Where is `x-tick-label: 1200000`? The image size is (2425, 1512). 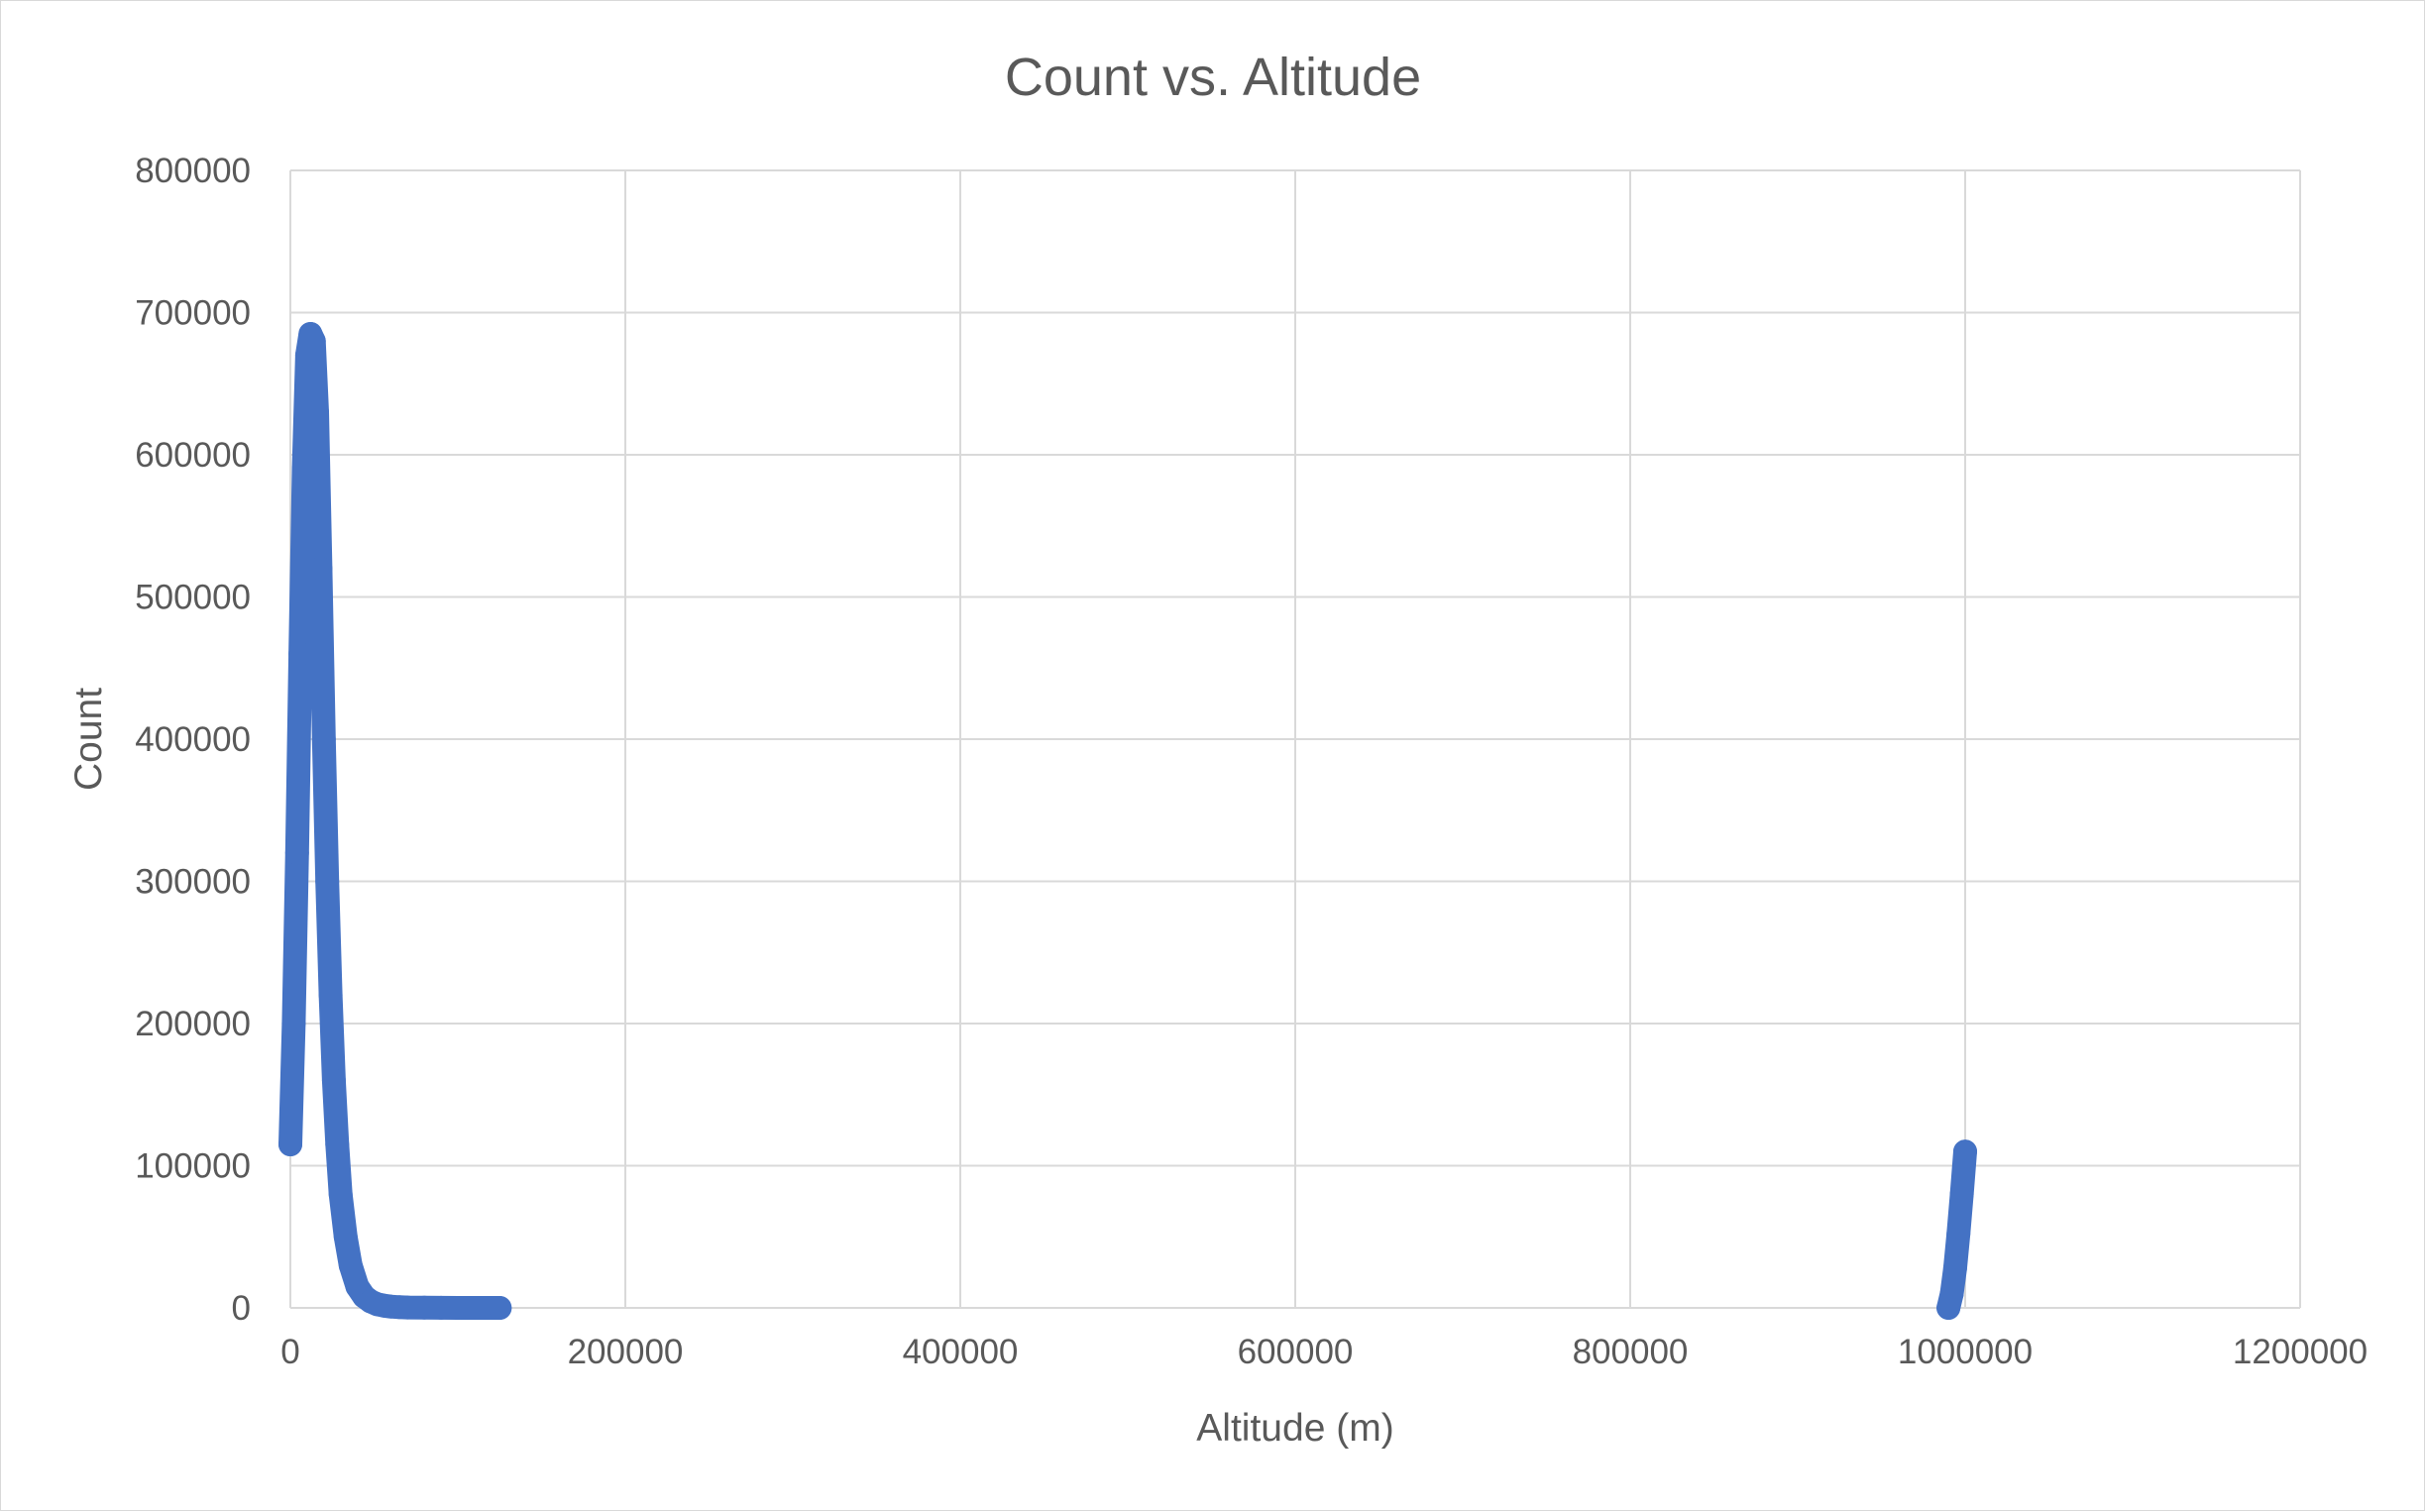
x-tick-label: 1200000 is located at coordinates (2300, 1352).